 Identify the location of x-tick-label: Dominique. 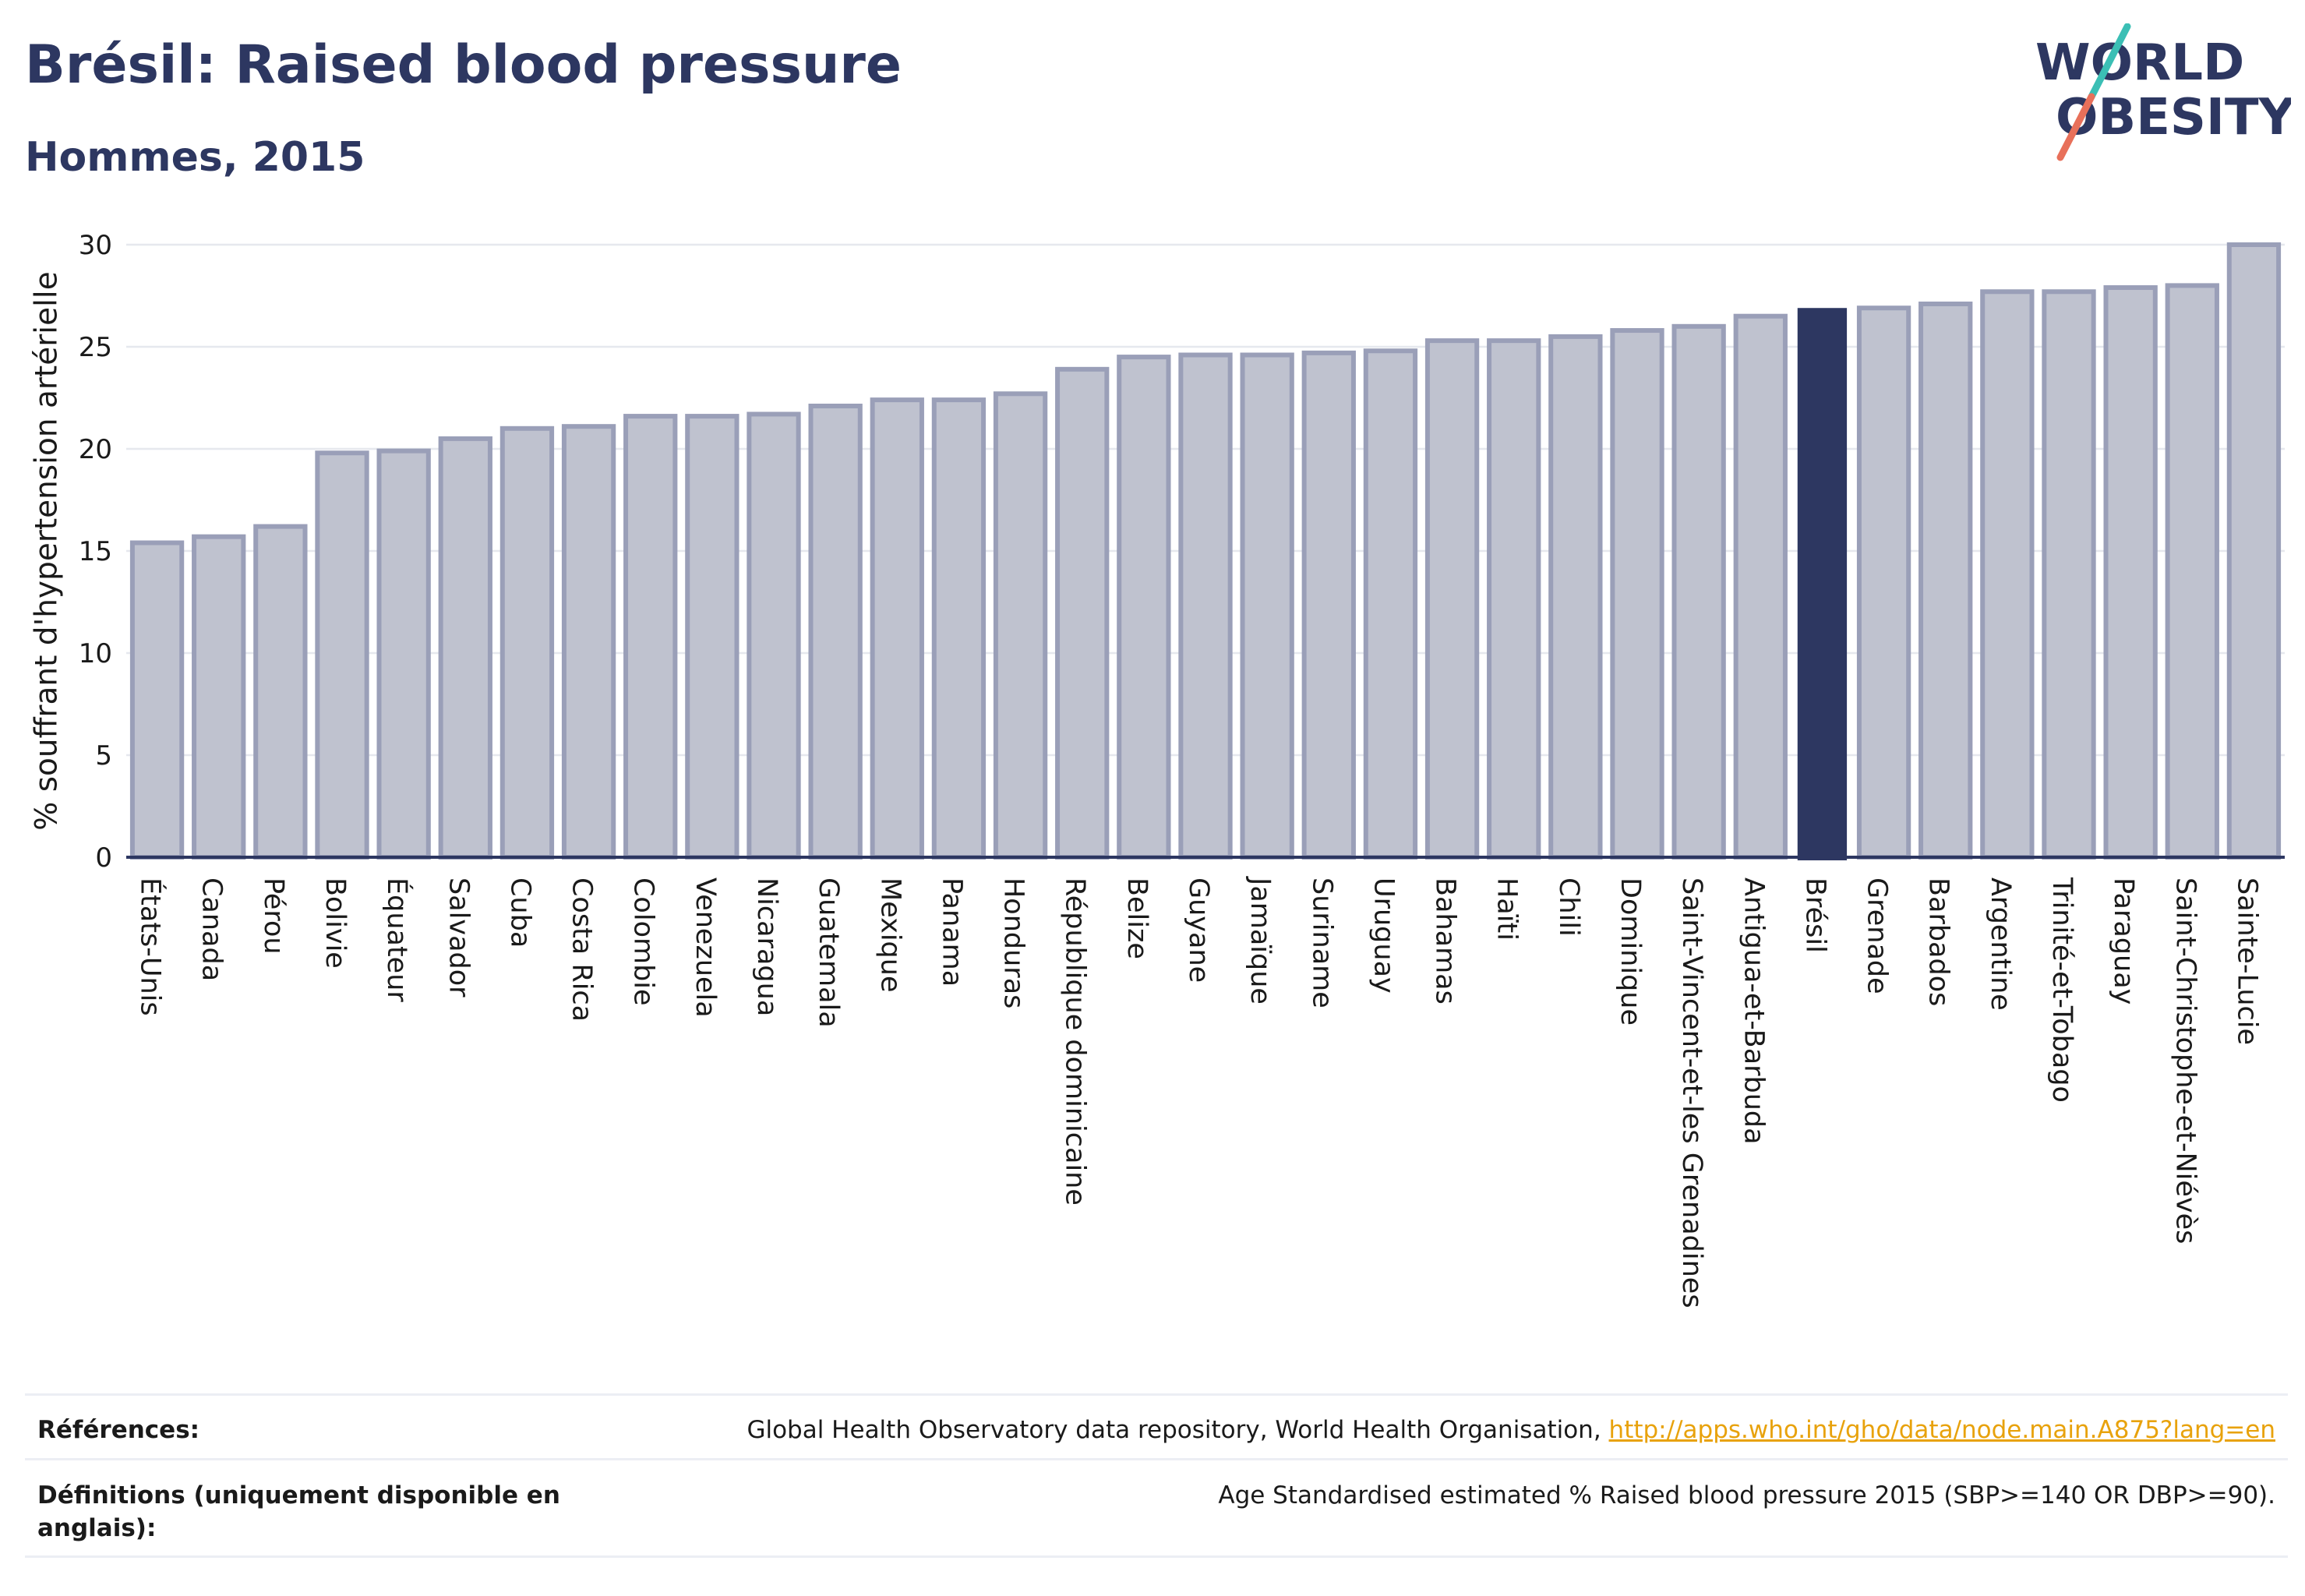
(1630, 951).